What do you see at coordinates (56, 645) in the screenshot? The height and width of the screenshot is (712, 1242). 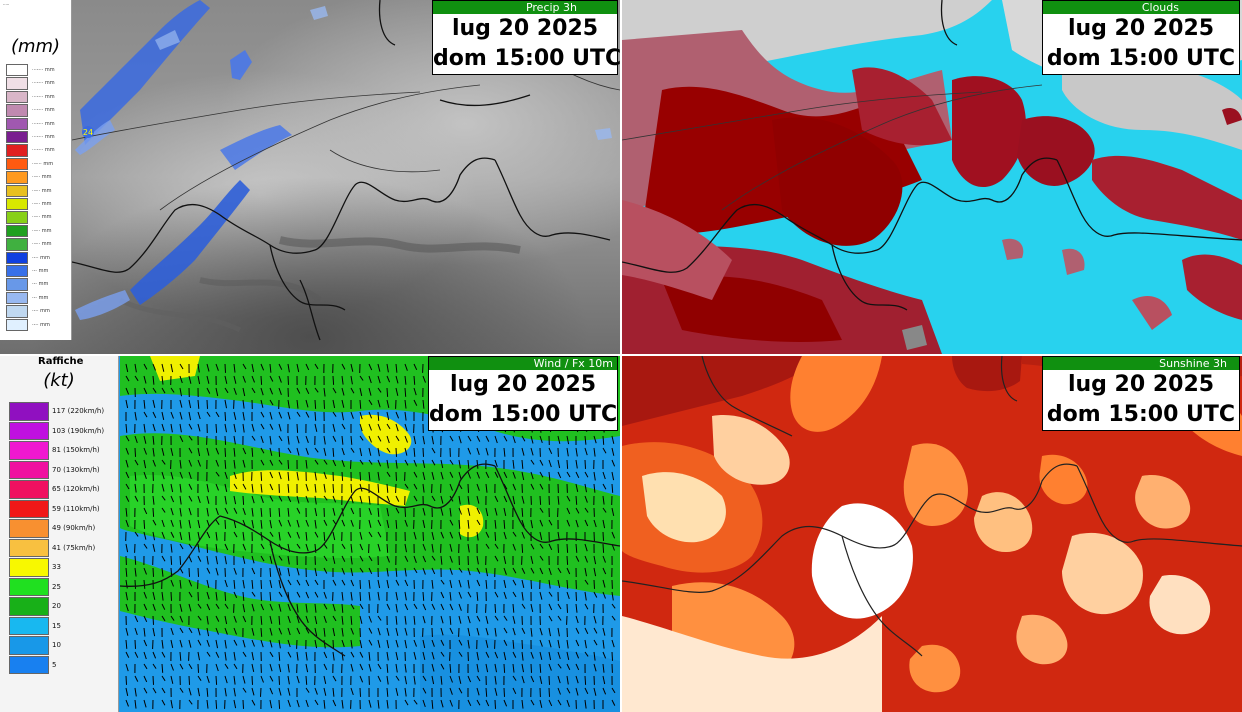 I see `wind-legend-label: 10` at bounding box center [56, 645].